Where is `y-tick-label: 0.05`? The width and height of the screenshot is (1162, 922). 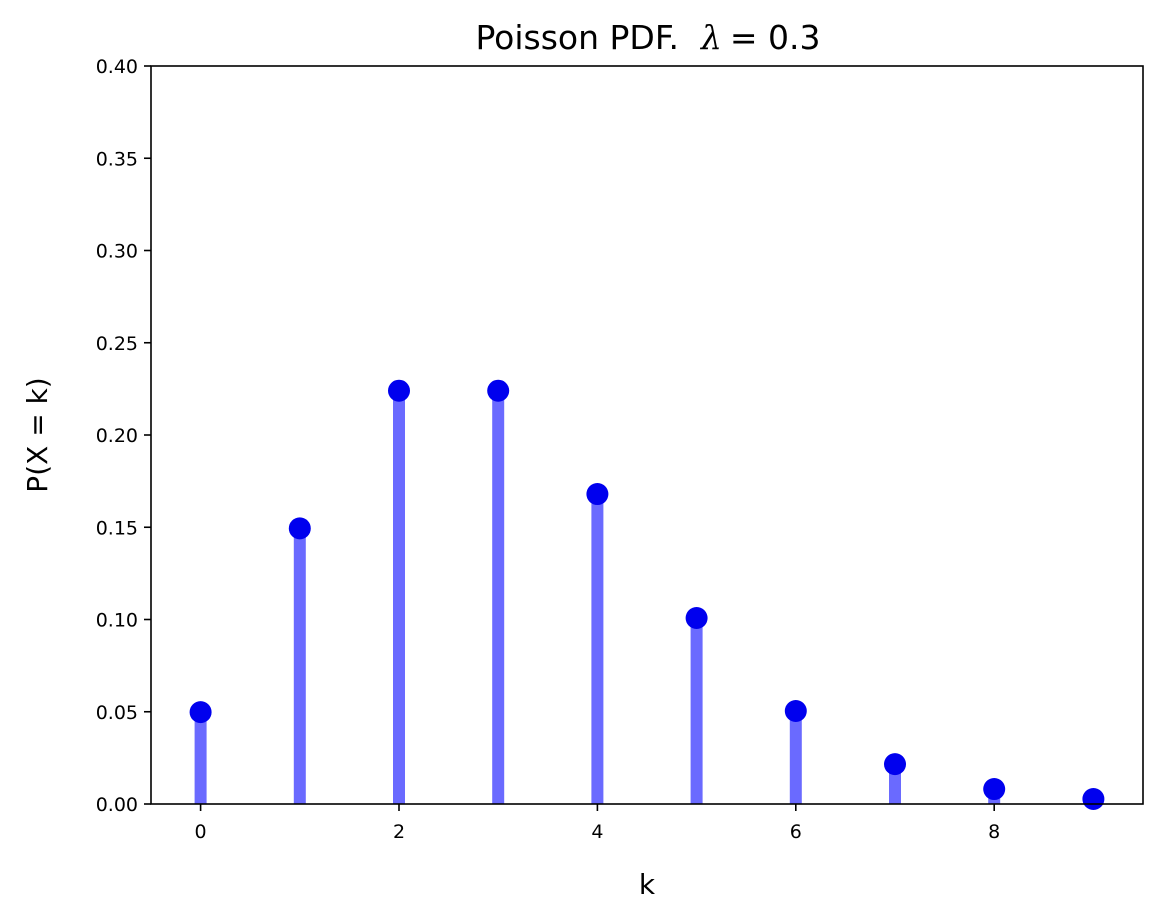 y-tick-label: 0.05 is located at coordinates (117, 713).